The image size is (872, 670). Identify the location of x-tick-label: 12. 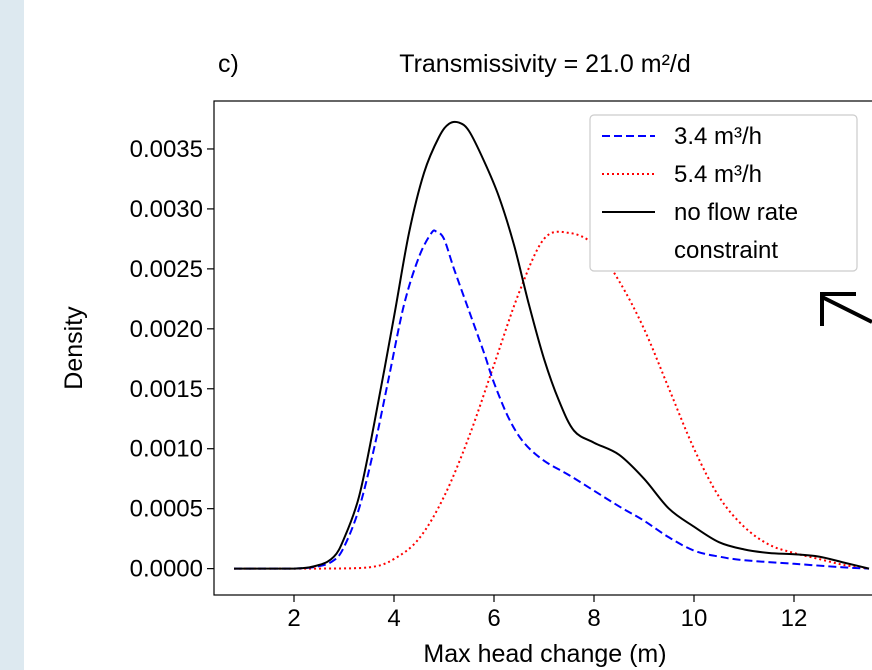
(794, 618).